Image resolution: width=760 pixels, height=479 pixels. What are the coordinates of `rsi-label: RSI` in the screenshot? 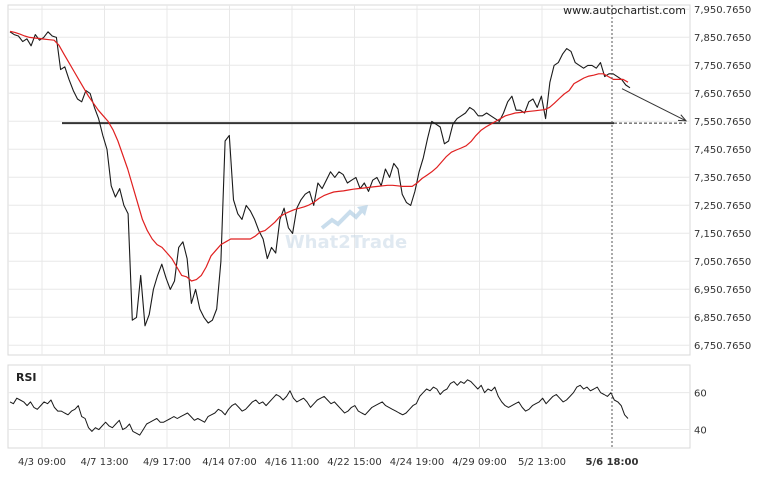 It's located at (26, 377).